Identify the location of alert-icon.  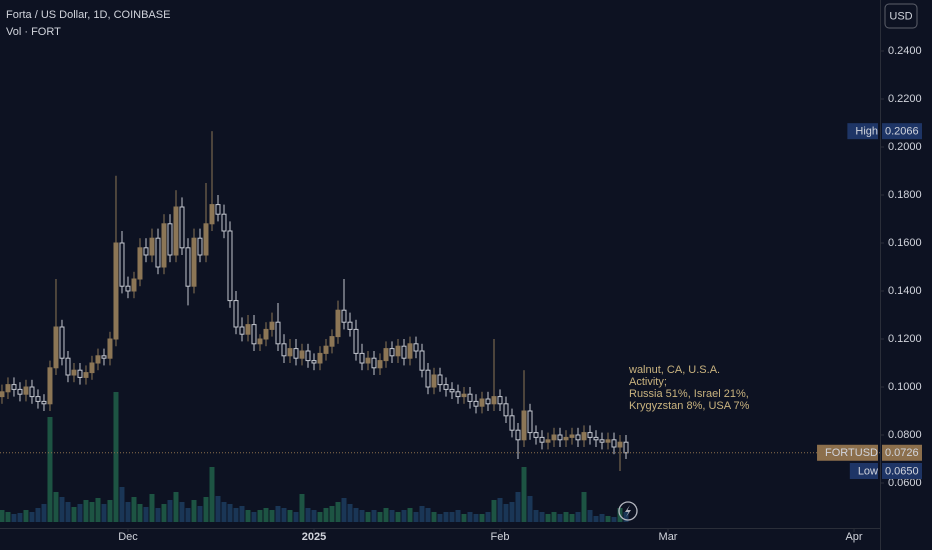
(628, 511).